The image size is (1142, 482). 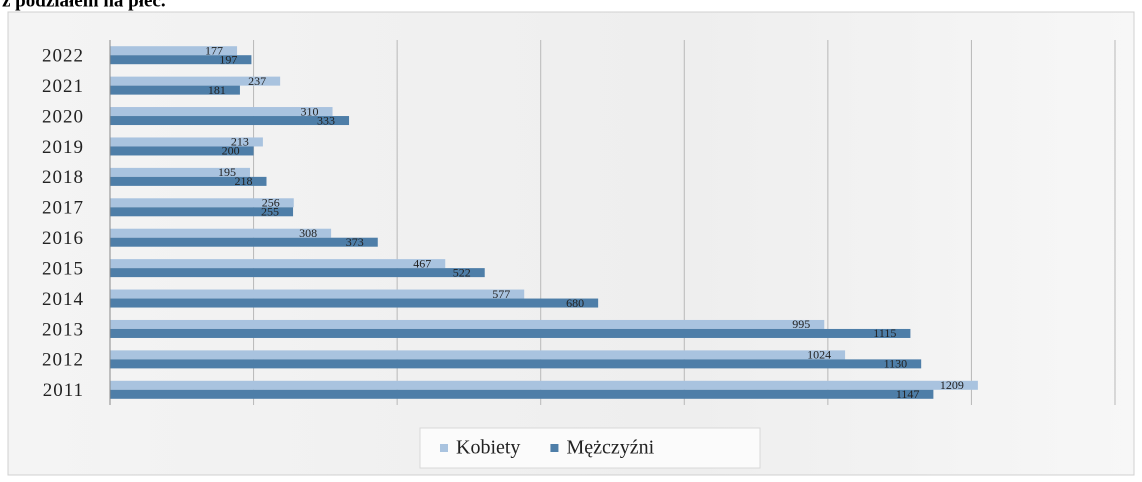 I want to click on value-label: 1209, so click(x=952, y=385).